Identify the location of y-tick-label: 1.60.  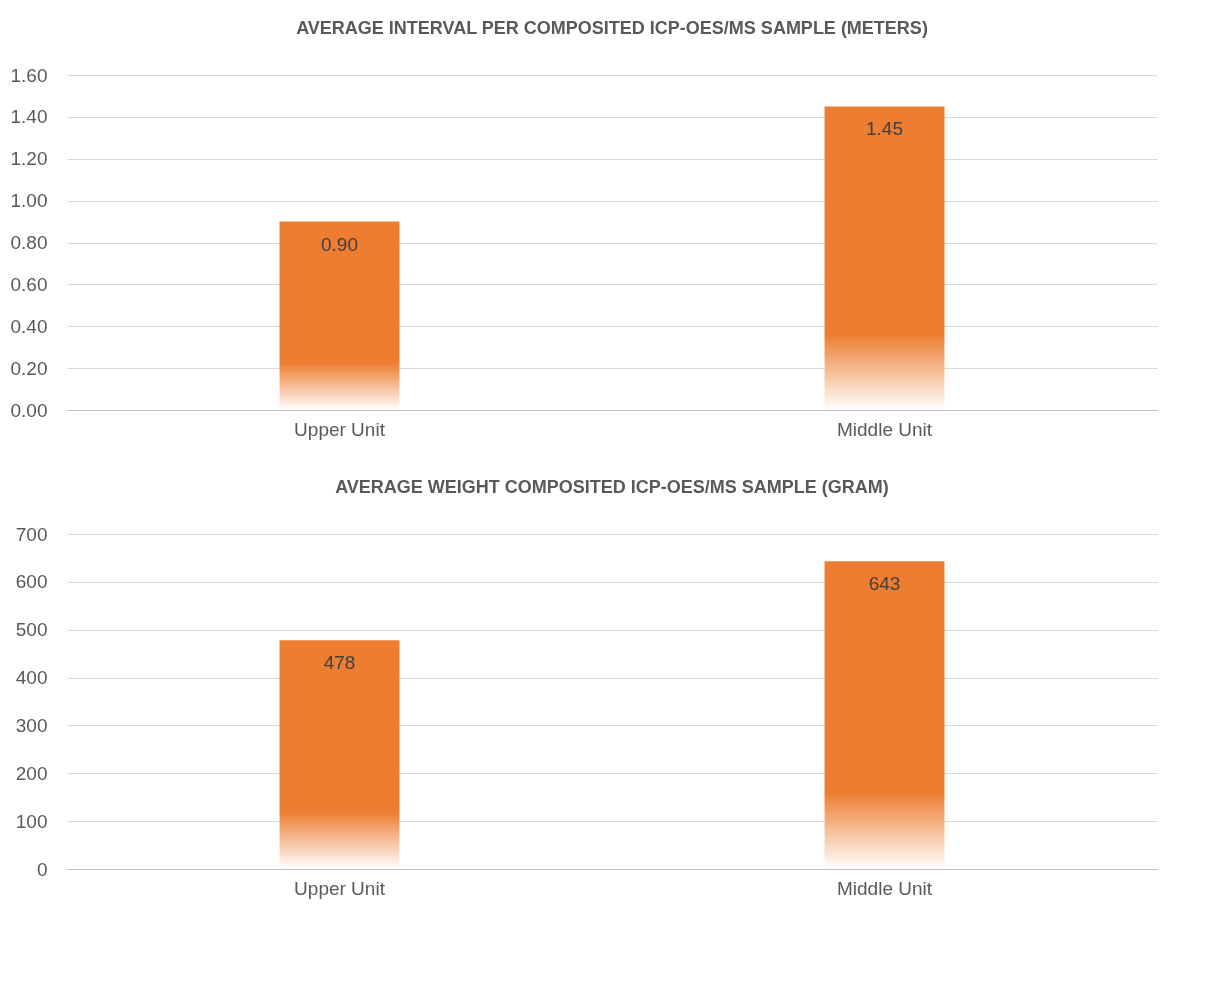
(29, 75).